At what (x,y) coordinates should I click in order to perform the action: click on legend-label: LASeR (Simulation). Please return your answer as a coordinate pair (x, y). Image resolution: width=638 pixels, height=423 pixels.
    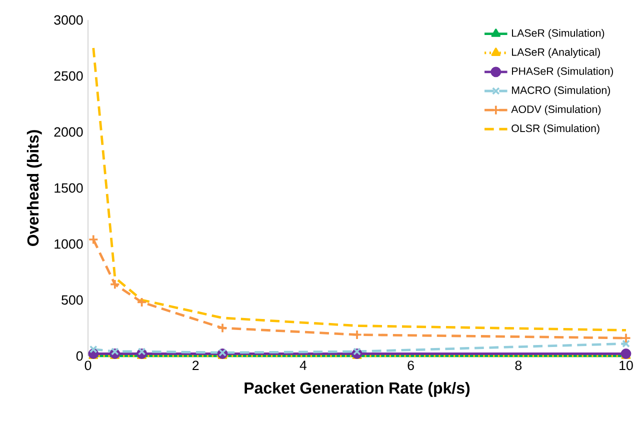
    Looking at the image, I should click on (558, 33).